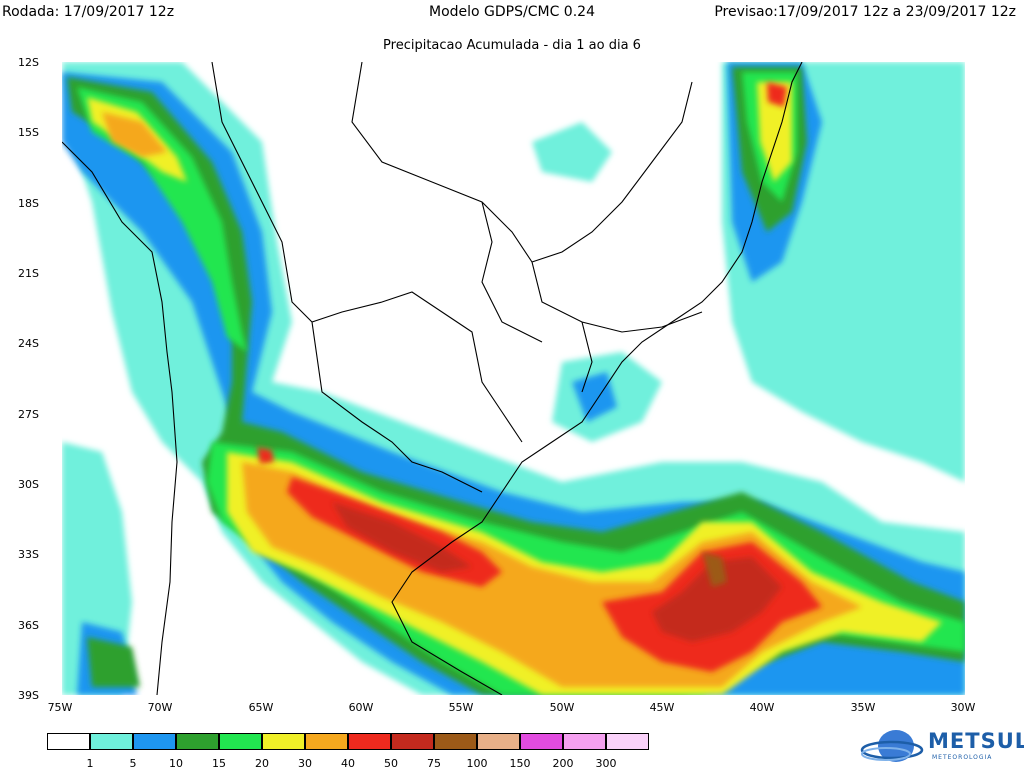 The width and height of the screenshot is (1024, 772). What do you see at coordinates (892, 746) in the screenshot?
I see `globe-icon` at bounding box center [892, 746].